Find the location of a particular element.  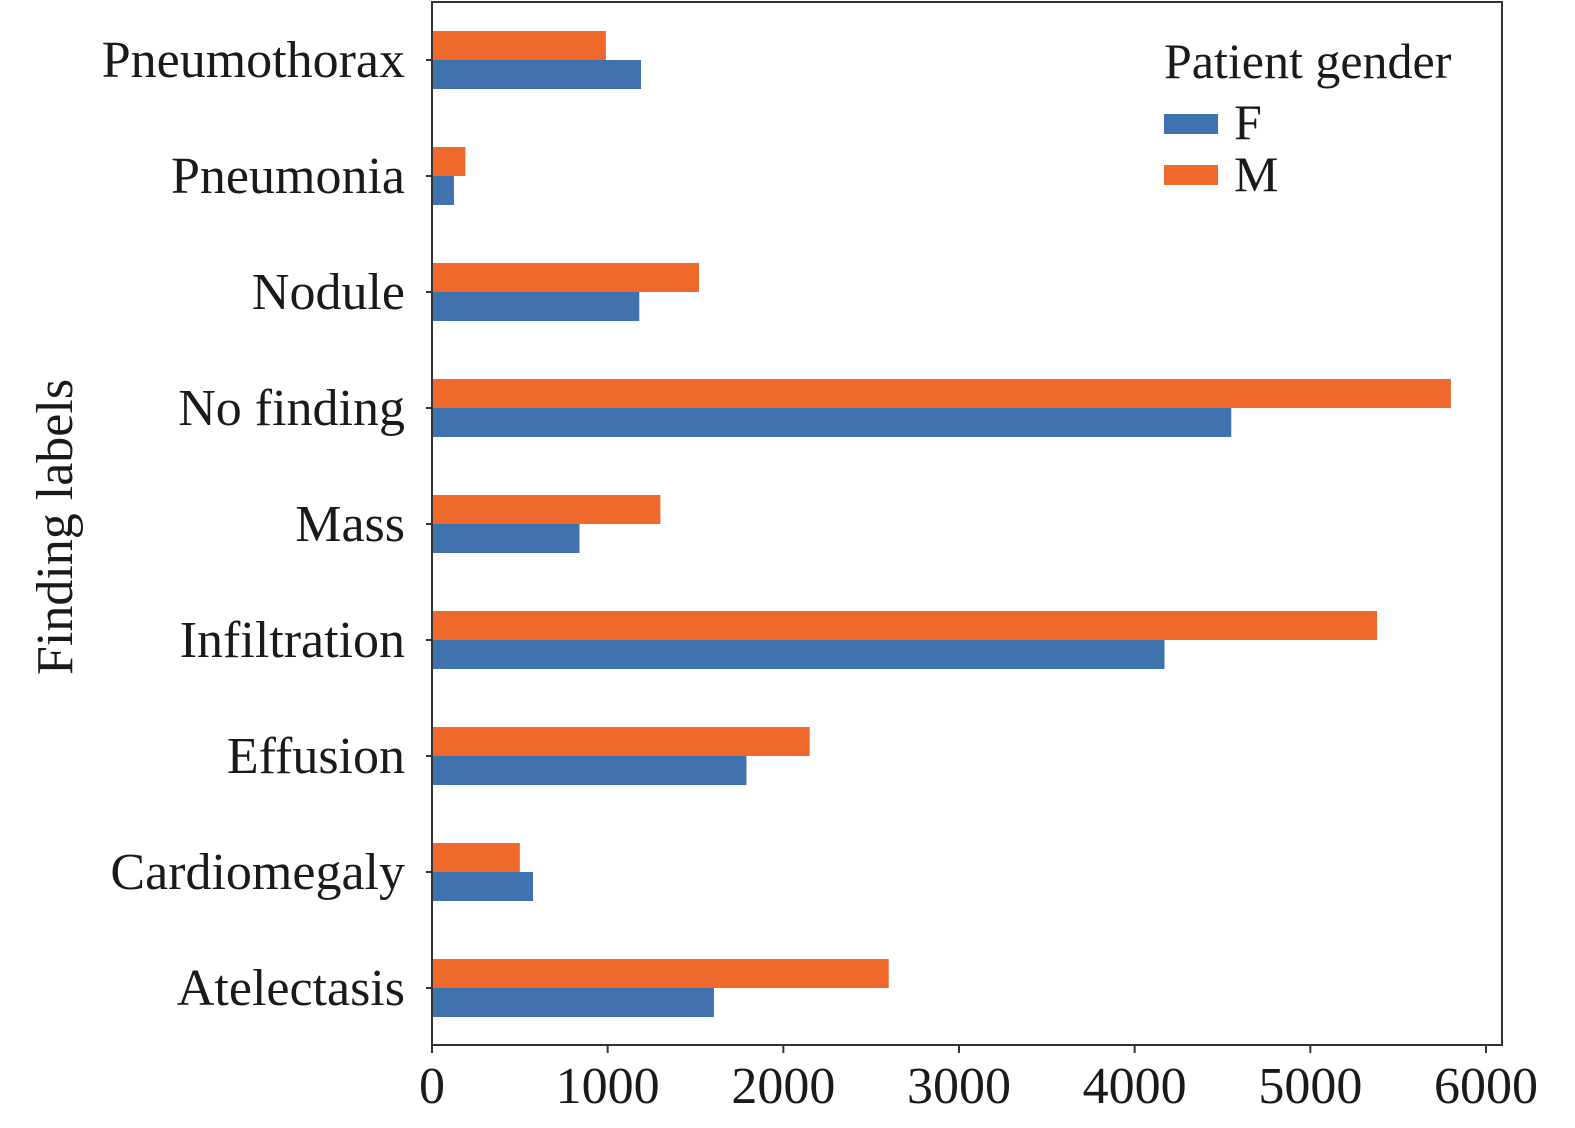

y-tick-label-pneumothorax: Pneumothorax is located at coordinates (253, 60).